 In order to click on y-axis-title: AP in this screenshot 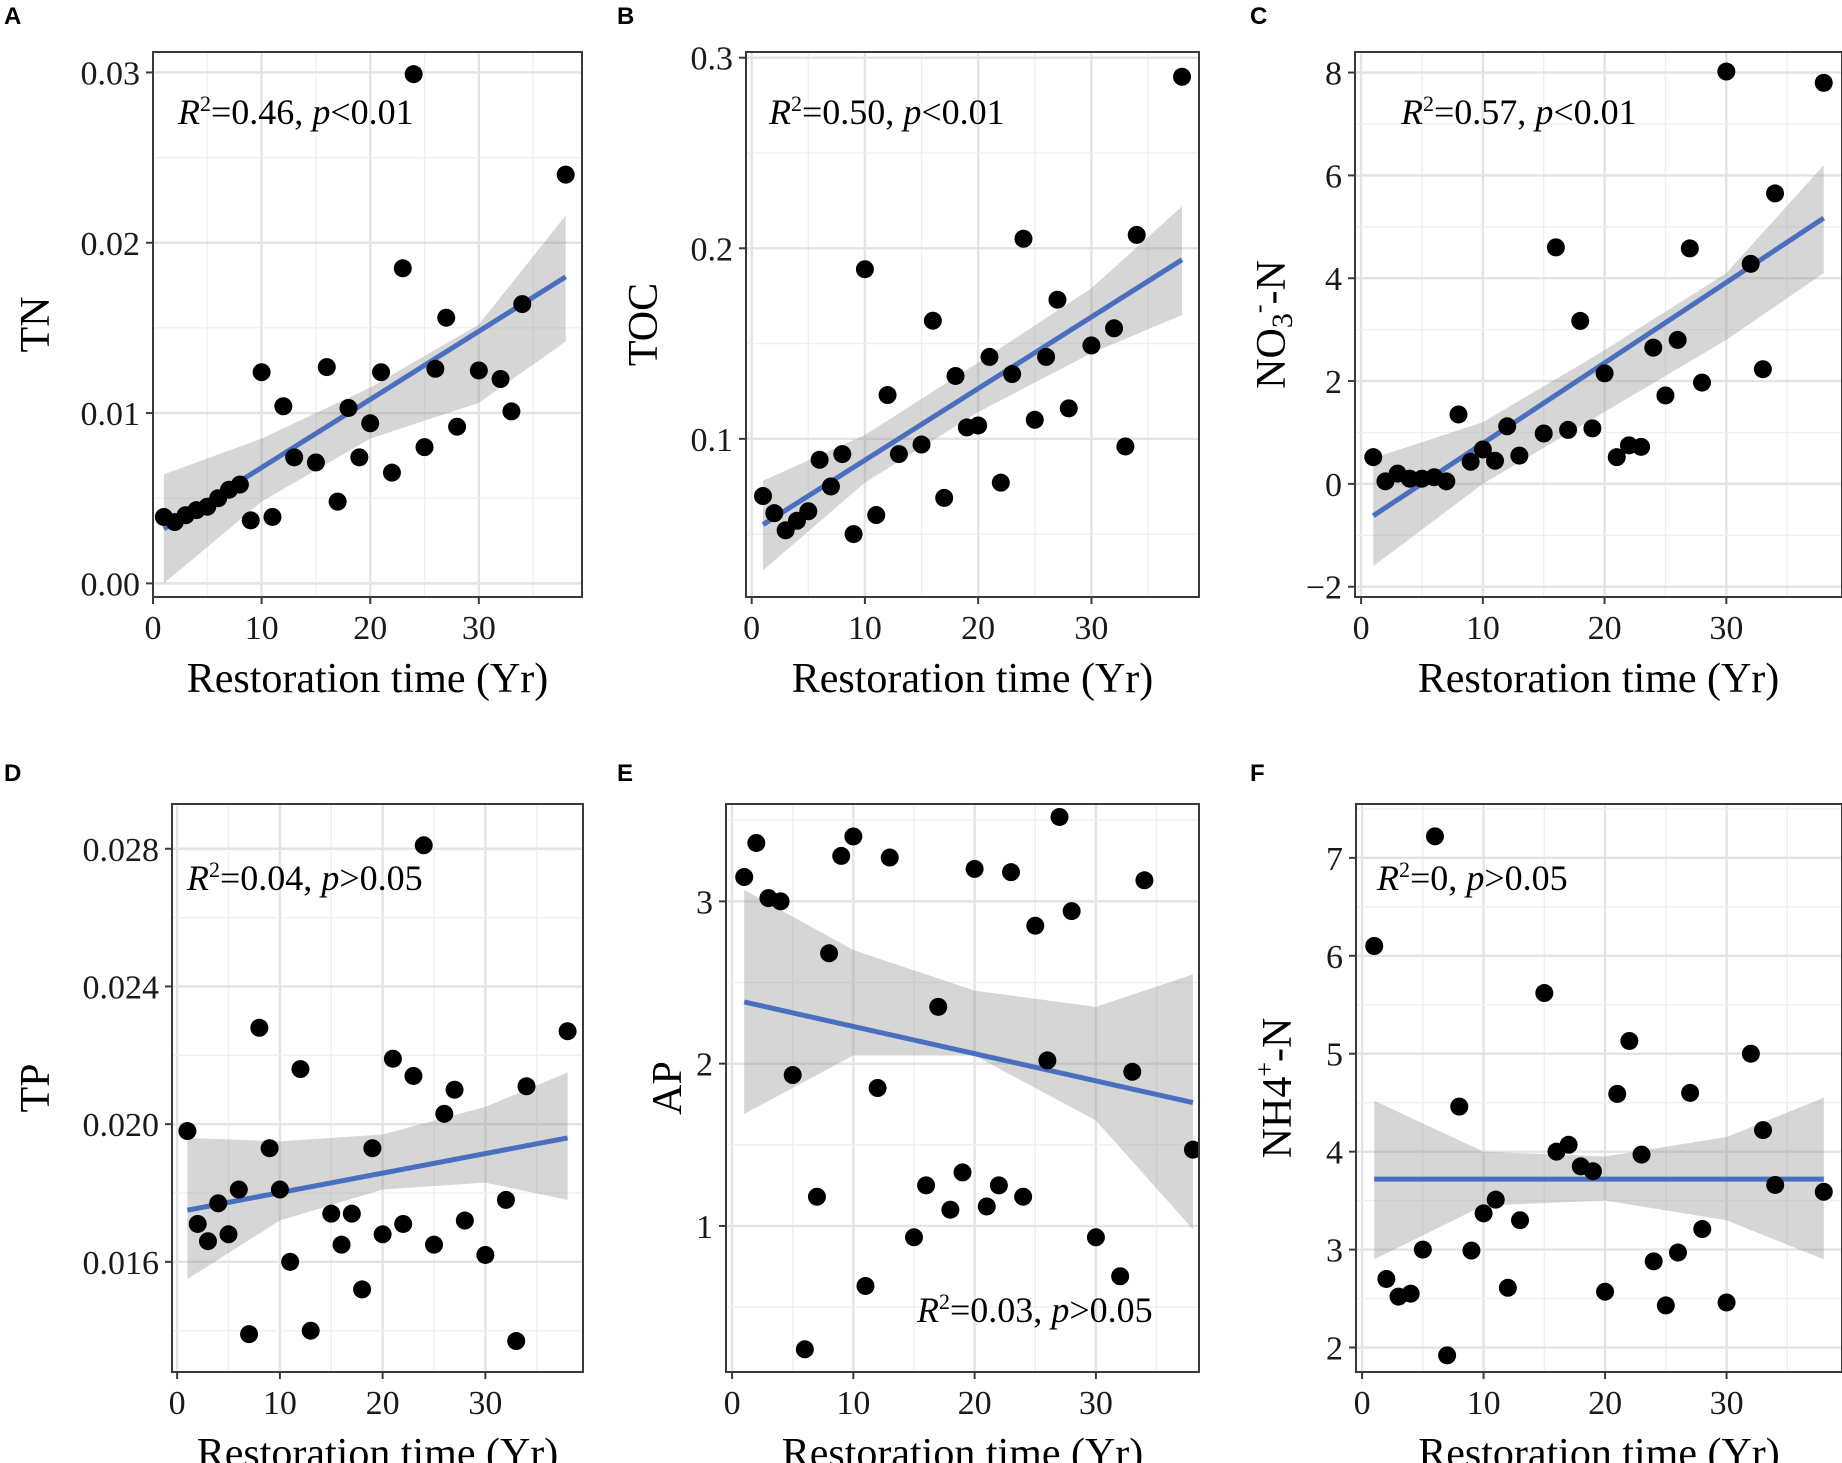, I will do `click(668, 1088)`.